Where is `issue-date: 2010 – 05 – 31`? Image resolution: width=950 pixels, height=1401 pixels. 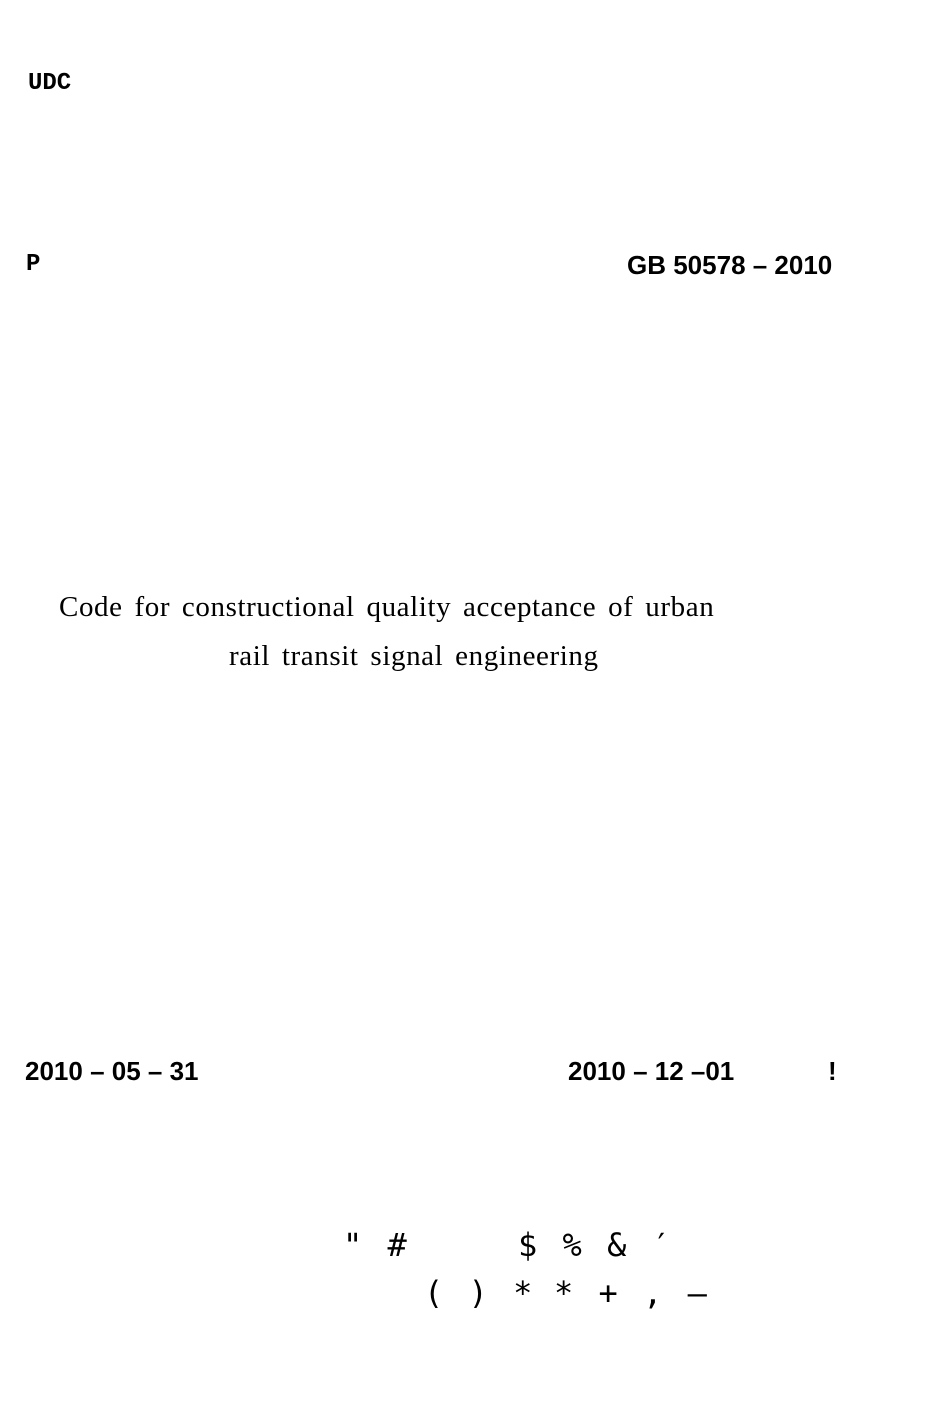
issue-date: 2010 – 05 – 31 is located at coordinates (112, 1071).